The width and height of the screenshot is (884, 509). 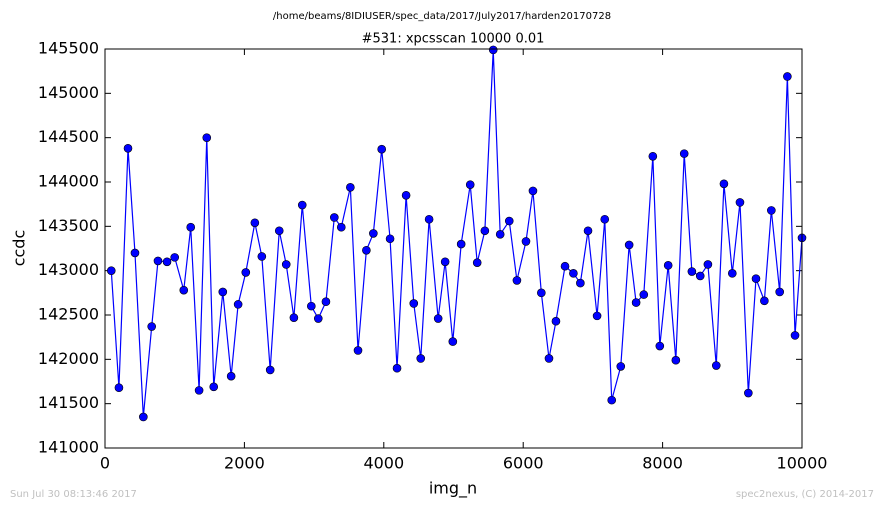 What do you see at coordinates (68, 48) in the screenshot?
I see `y-tick-label: 145500` at bounding box center [68, 48].